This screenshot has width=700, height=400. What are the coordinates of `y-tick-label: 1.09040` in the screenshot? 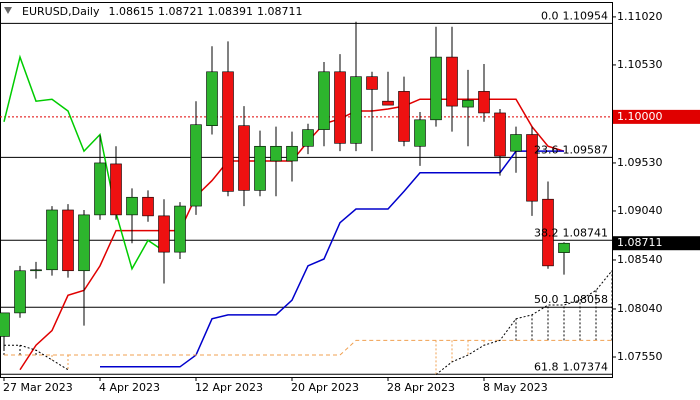 It's located at (640, 210).